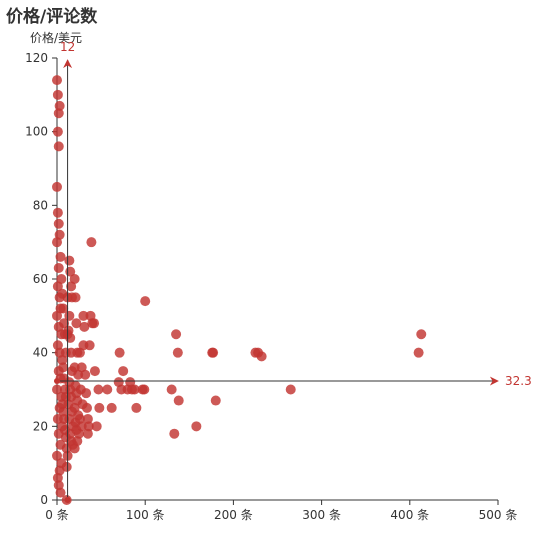 The width and height of the screenshot is (538, 538). What do you see at coordinates (233, 515) in the screenshot?
I see `x-tick-label: 200 条` at bounding box center [233, 515].